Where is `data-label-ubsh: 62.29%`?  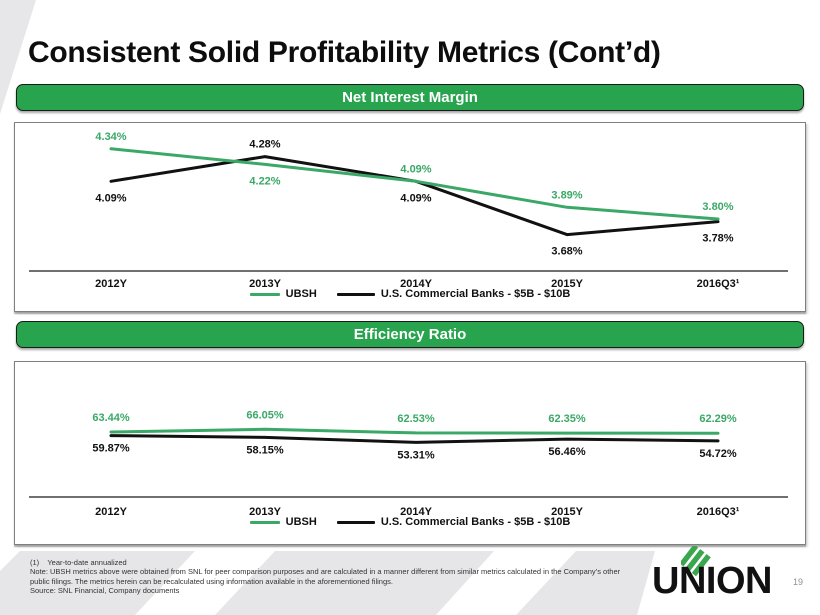
data-label-ubsh: 62.29% is located at coordinates (718, 419).